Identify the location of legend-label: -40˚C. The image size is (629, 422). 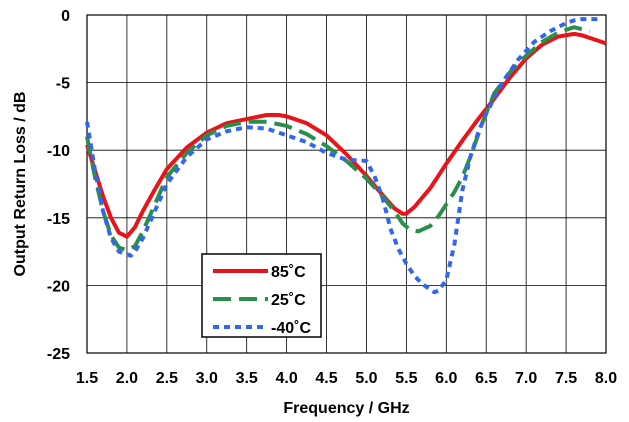
(291, 328).